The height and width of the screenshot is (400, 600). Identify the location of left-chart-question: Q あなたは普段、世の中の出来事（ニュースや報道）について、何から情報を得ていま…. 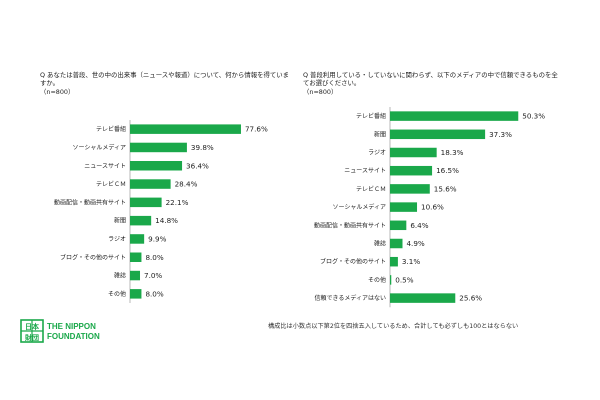
(165, 83).